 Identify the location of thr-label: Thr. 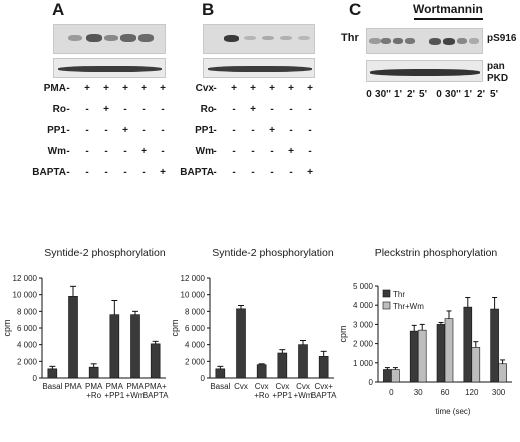
(350, 38).